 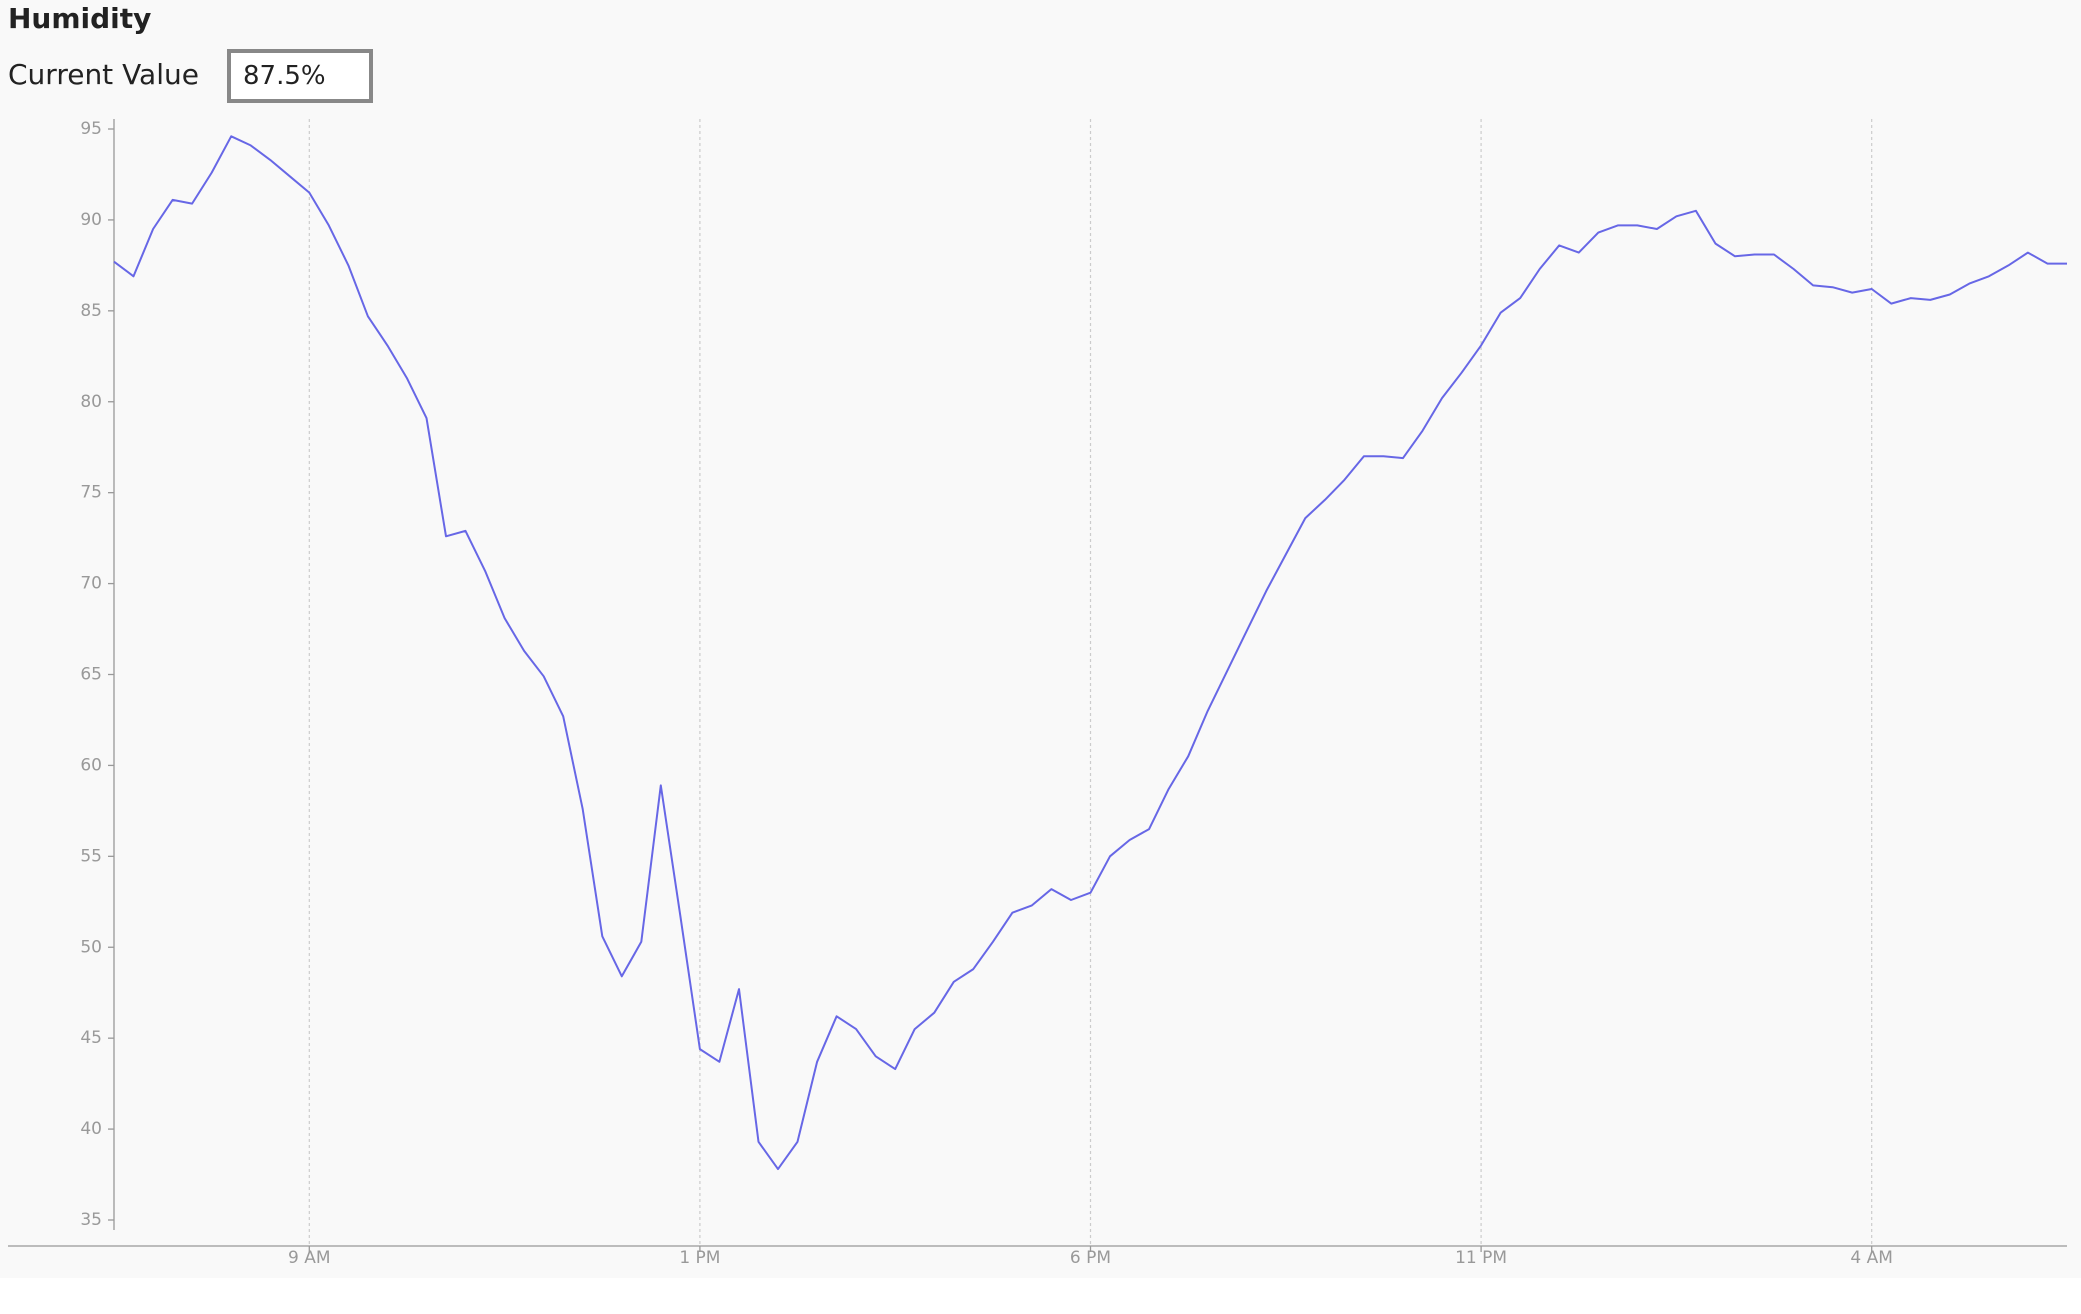 What do you see at coordinates (91, 1220) in the screenshot?
I see `y-tick-label: 35` at bounding box center [91, 1220].